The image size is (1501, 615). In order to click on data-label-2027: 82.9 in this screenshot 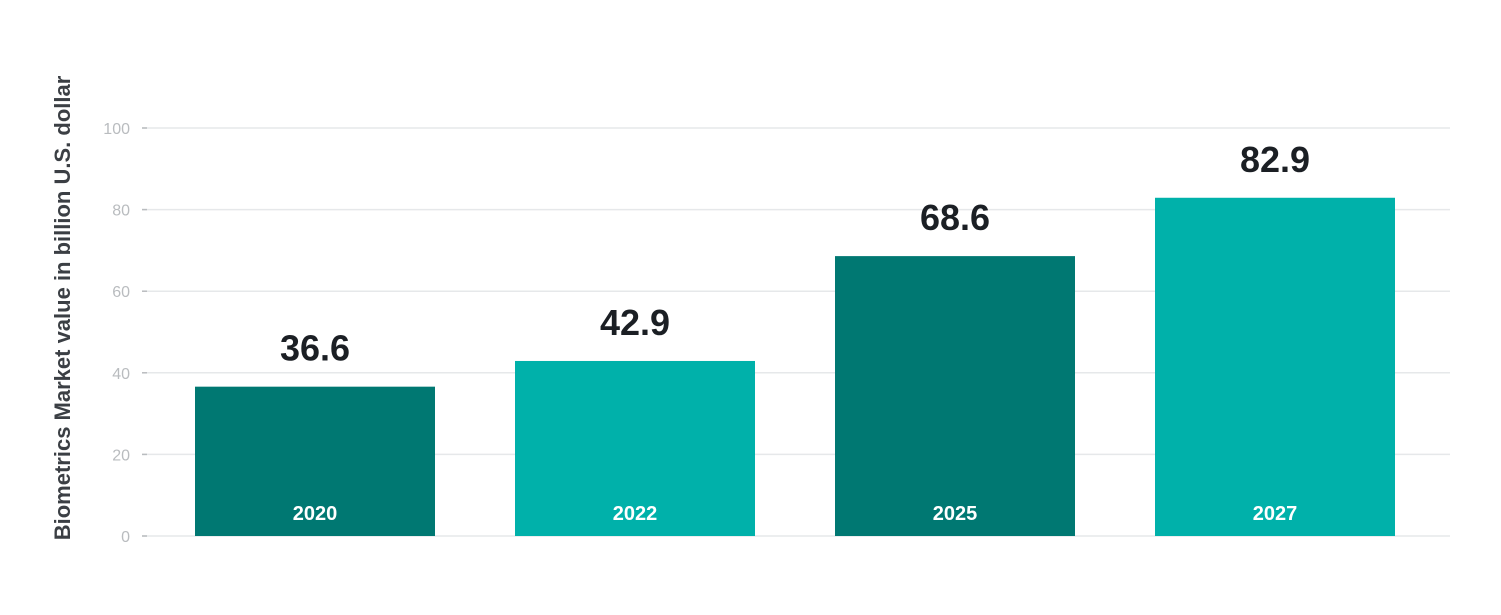, I will do `click(1275, 159)`.